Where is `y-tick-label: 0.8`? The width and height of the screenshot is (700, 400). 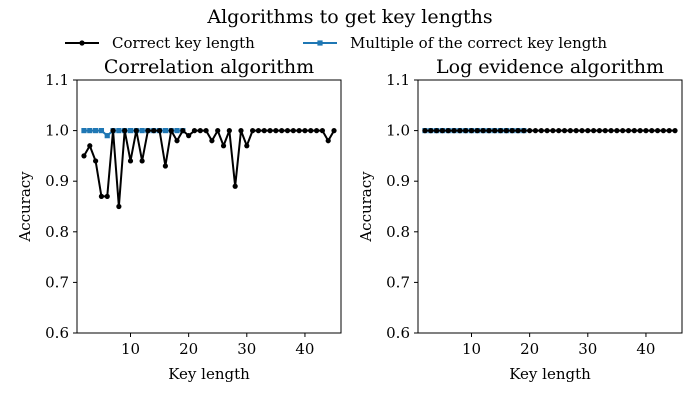 y-tick-label: 0.8 is located at coordinates (398, 232).